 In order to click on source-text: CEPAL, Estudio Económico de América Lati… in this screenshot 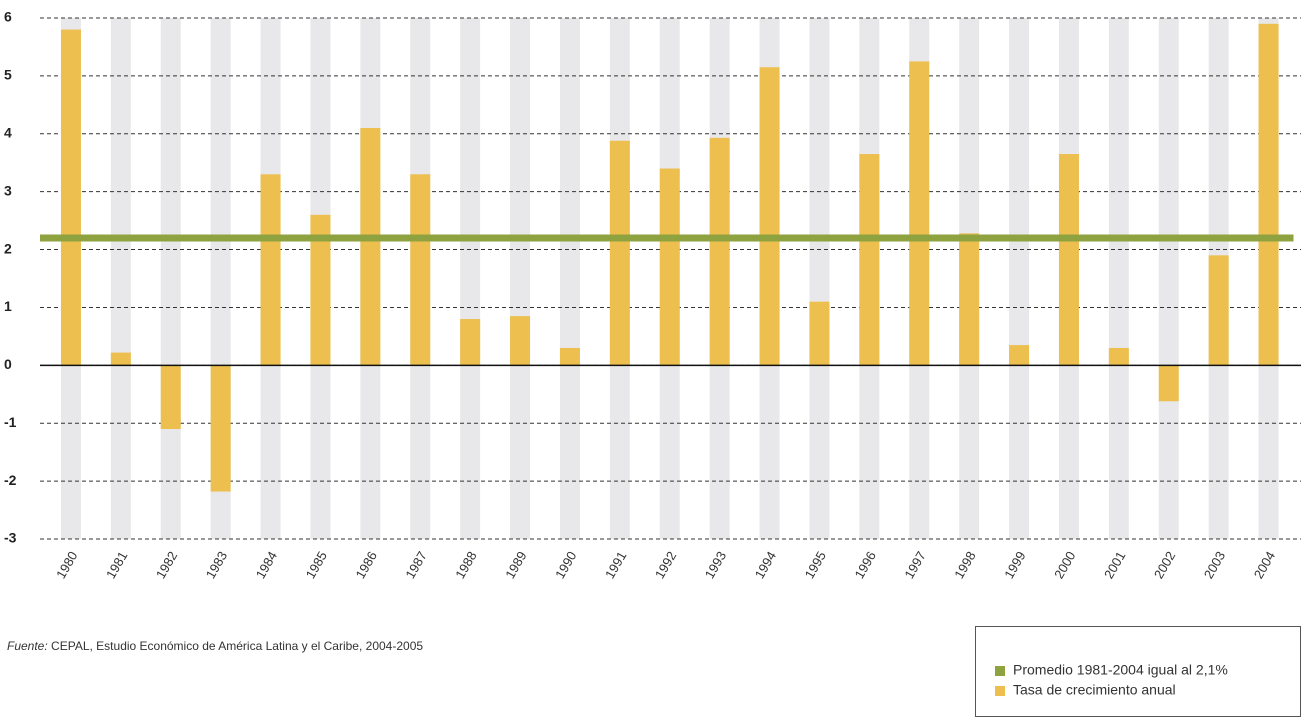, I will do `click(237, 646)`.